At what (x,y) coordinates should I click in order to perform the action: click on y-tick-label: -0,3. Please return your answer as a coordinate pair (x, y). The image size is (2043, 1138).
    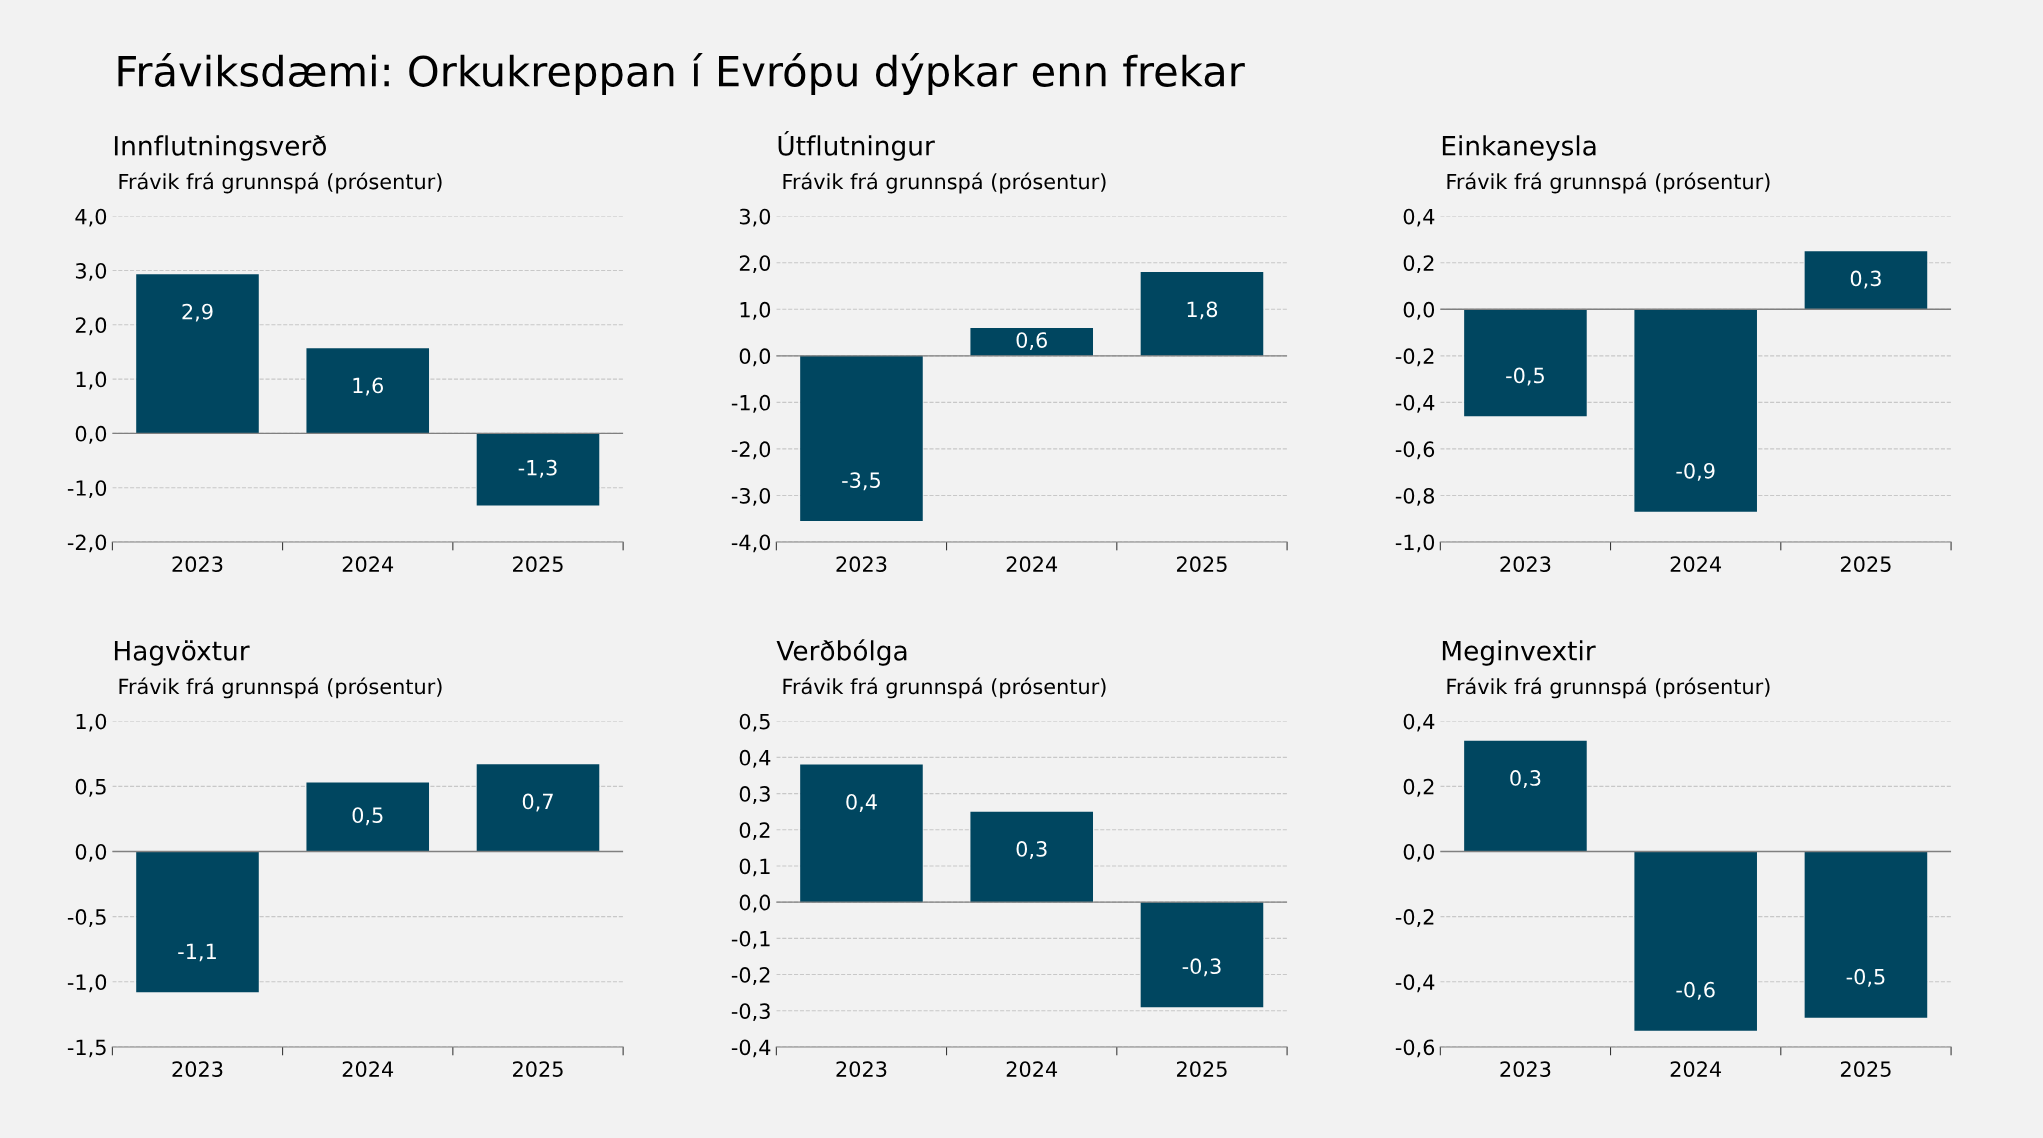
    Looking at the image, I should click on (750, 1012).